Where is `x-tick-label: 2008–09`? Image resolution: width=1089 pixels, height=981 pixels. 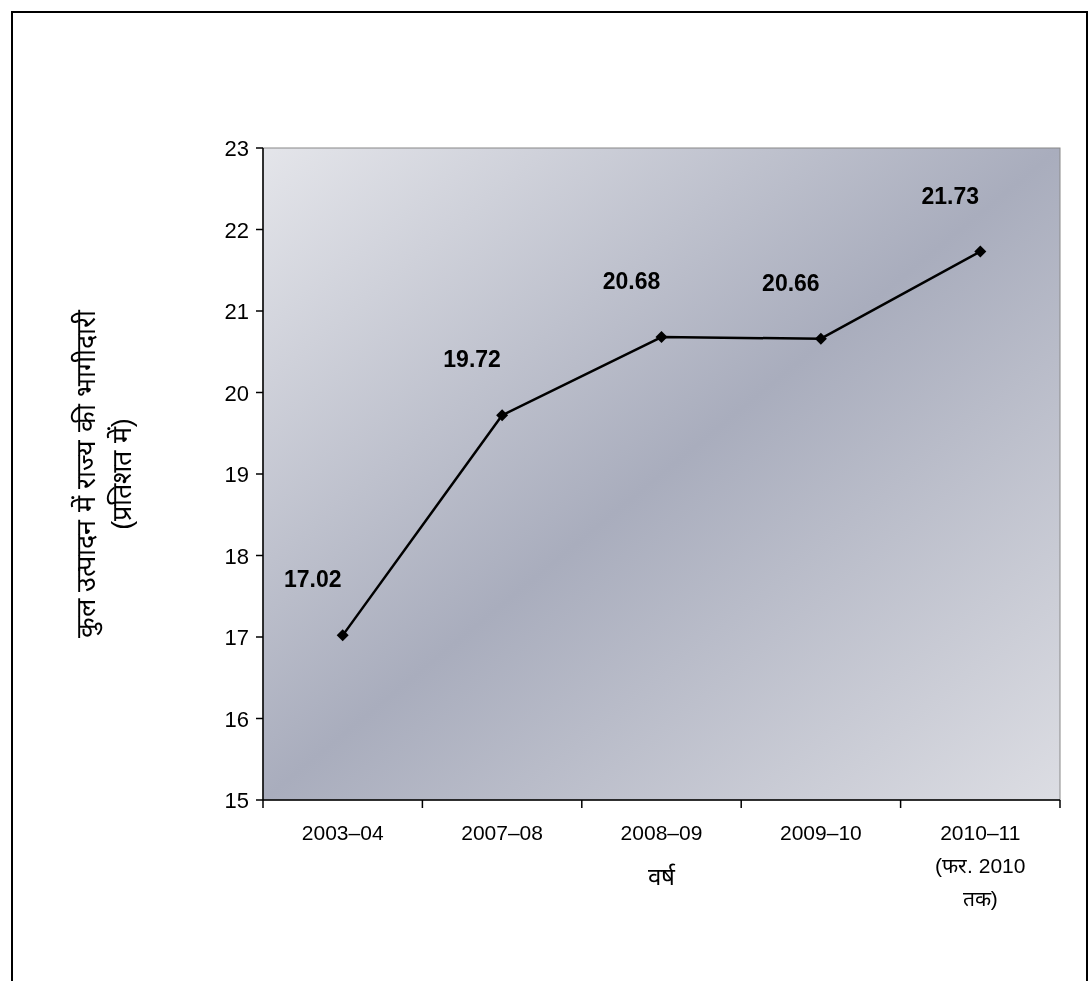 x-tick-label: 2008–09 is located at coordinates (661, 832).